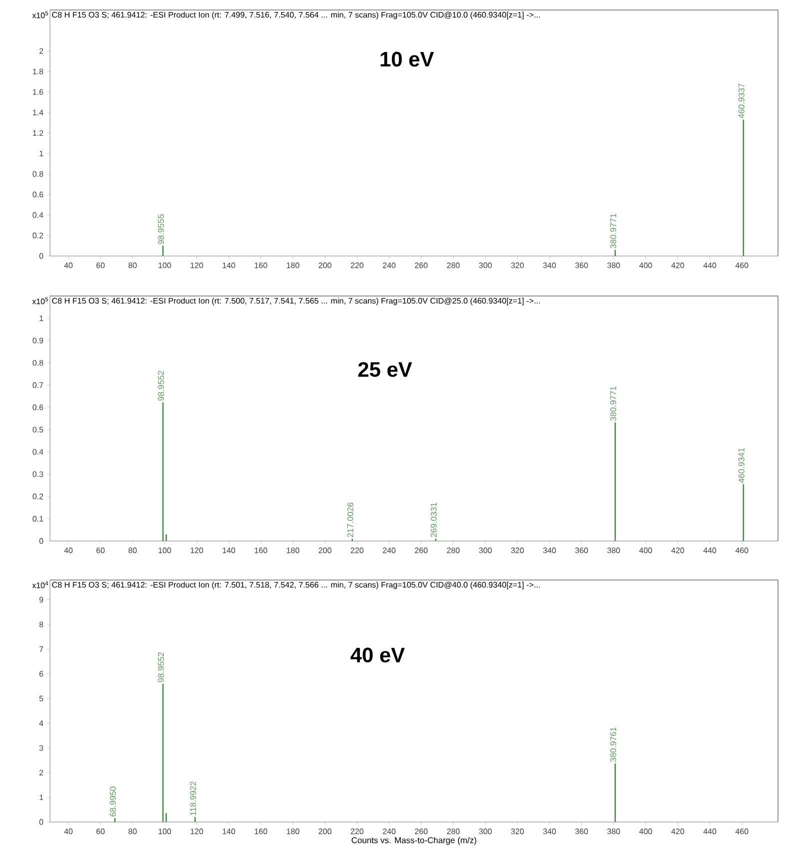  I want to click on annotation: 269.0331, so click(433, 520).